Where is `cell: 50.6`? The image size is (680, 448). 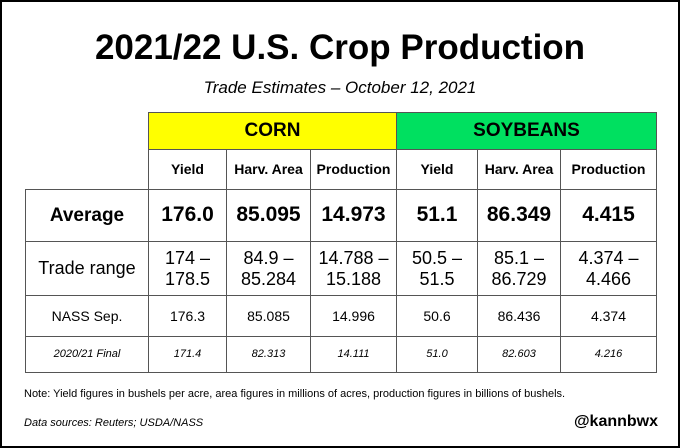
cell: 50.6 is located at coordinates (437, 316).